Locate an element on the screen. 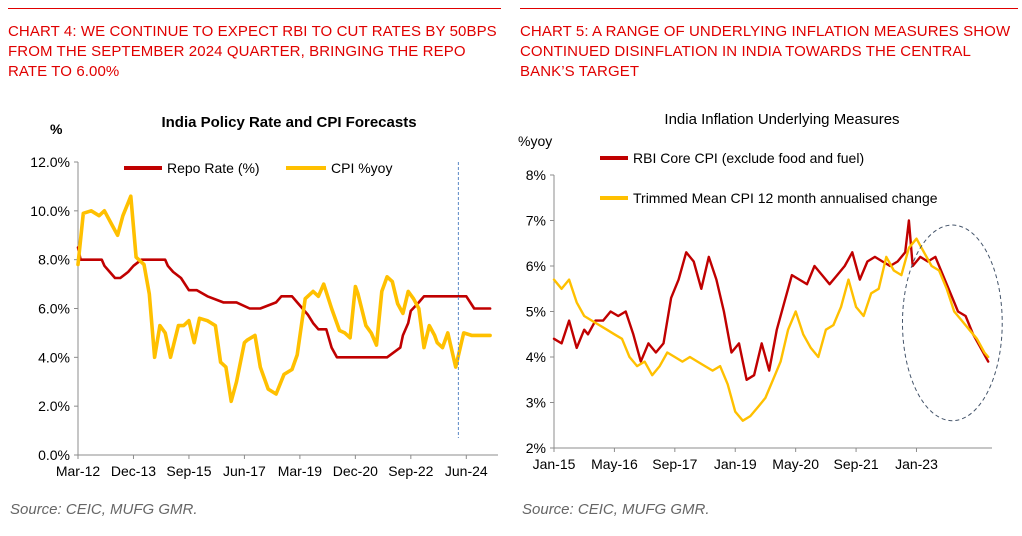 This screenshot has width=1022, height=536. y-tick-label: 4.0% is located at coordinates (54, 357).